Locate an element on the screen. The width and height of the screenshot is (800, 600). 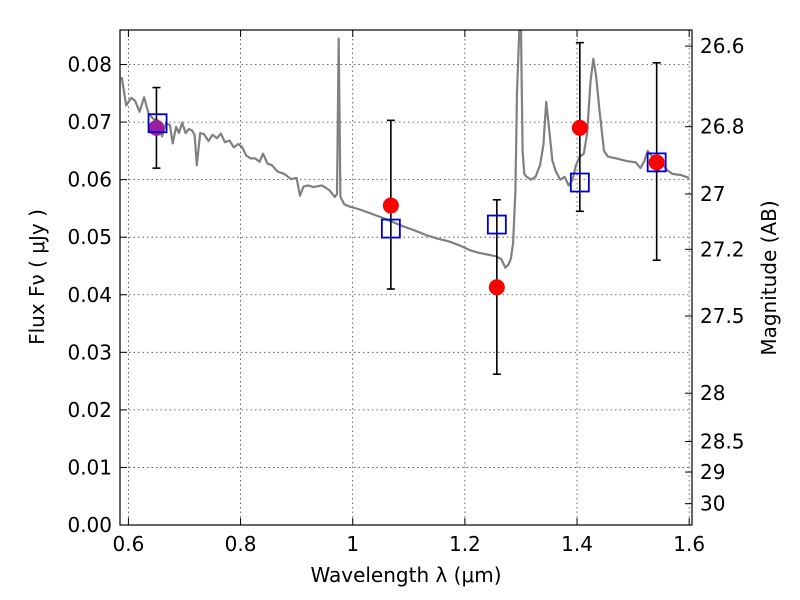
right-tick-label: 27.5 is located at coordinates (722, 316).